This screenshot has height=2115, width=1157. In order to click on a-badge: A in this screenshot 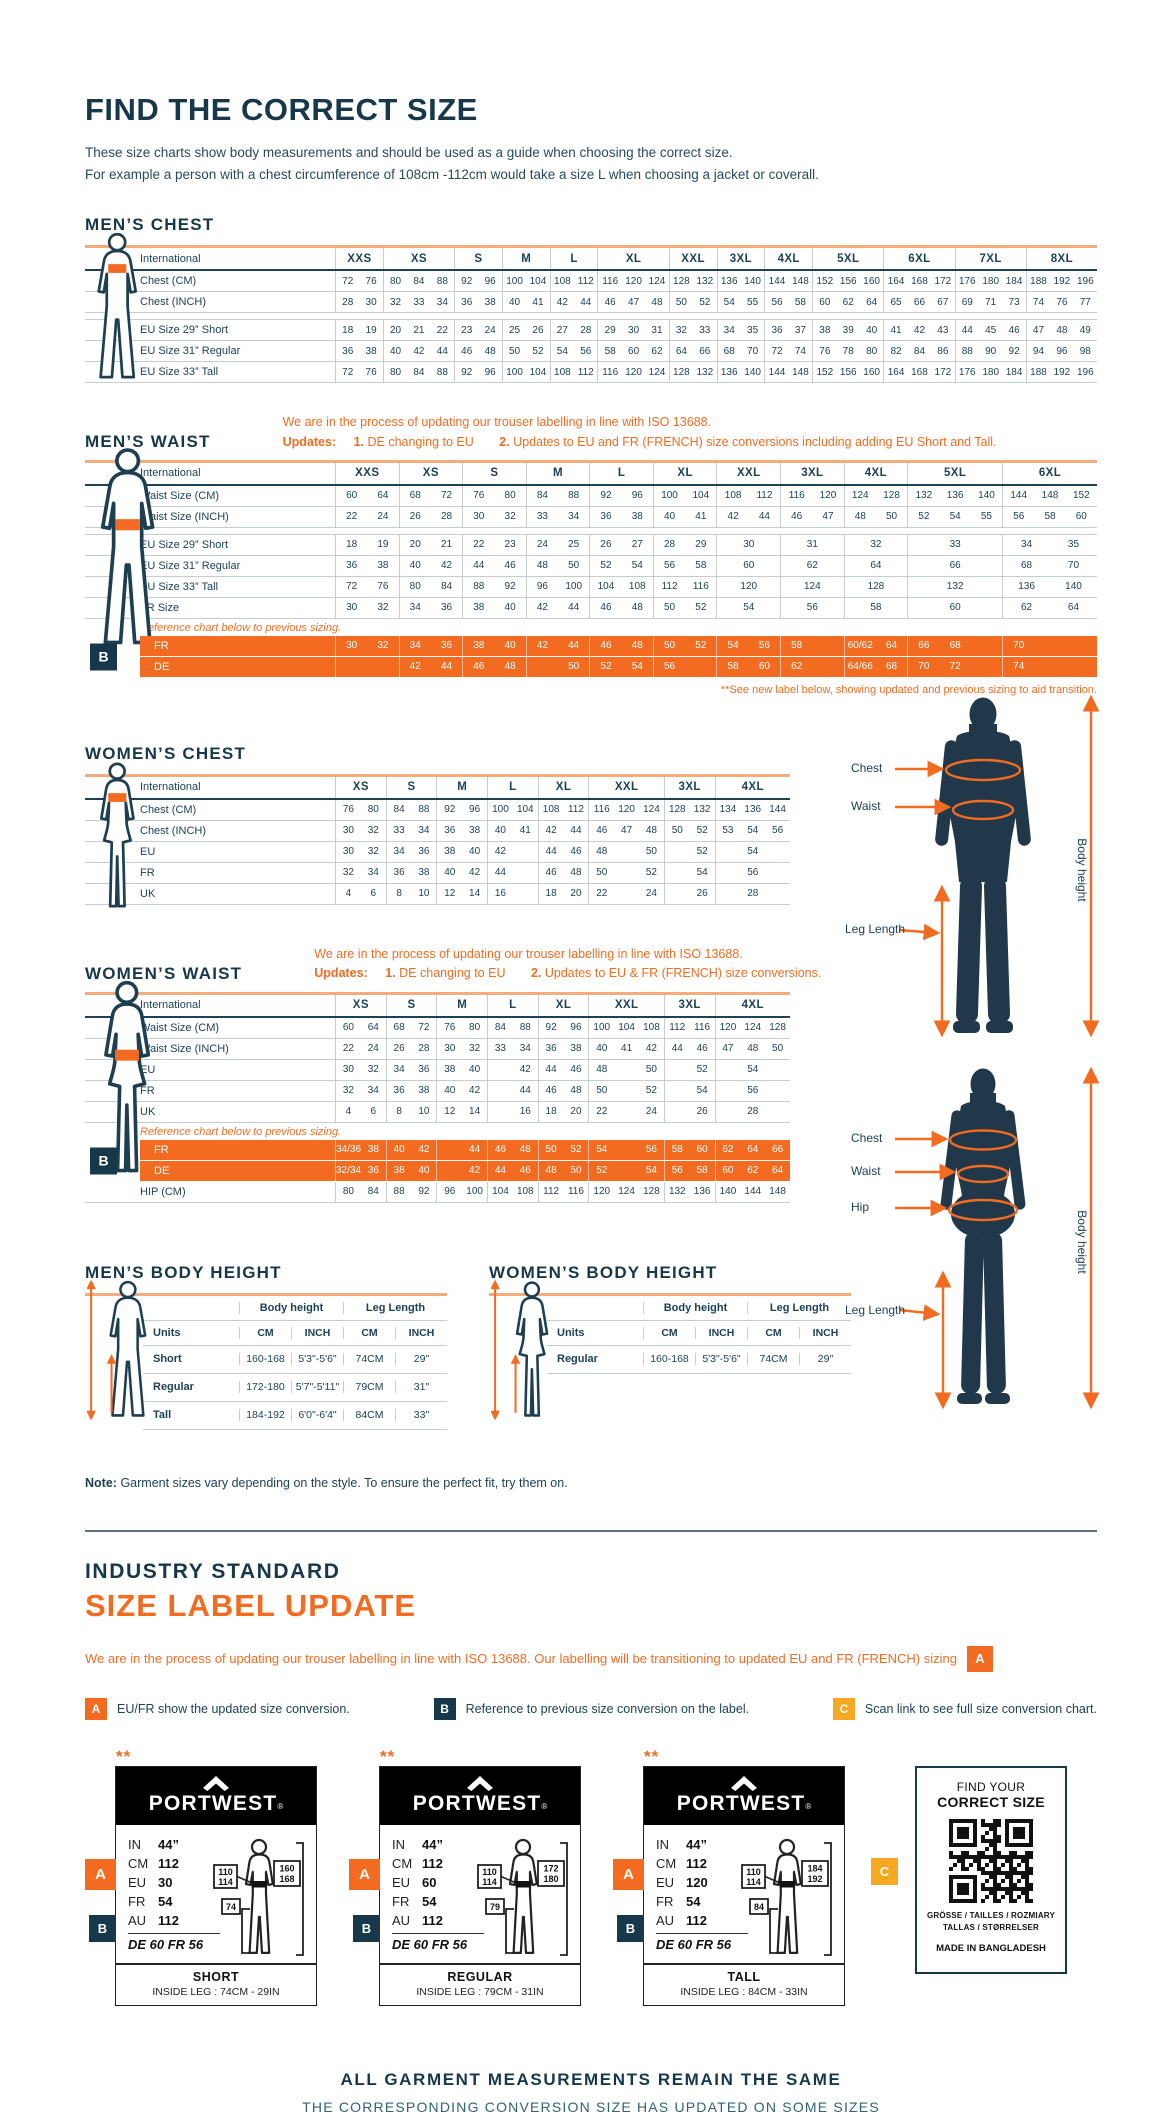, I will do `click(979, 1658)`.